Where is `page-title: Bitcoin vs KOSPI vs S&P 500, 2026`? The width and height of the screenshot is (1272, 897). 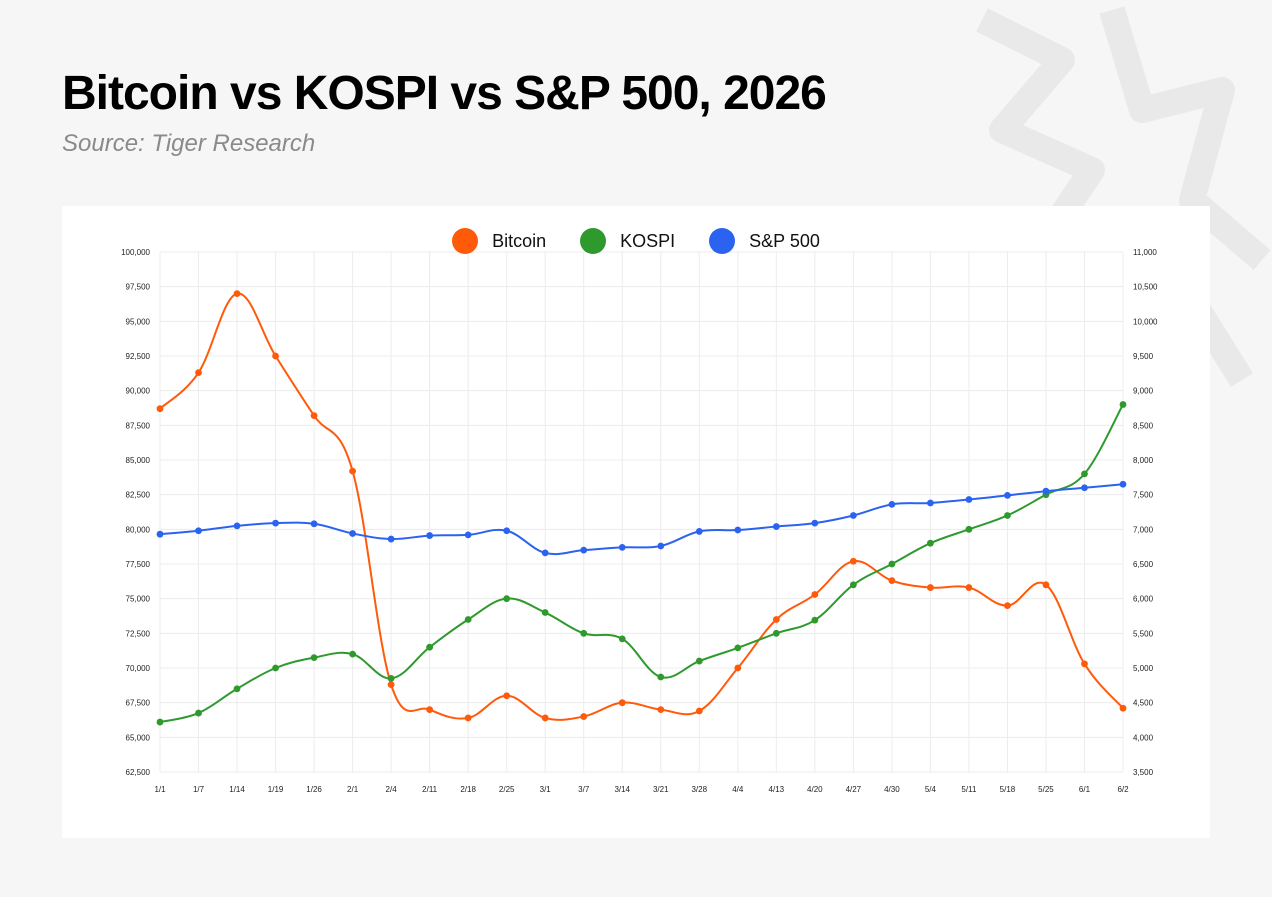 page-title: Bitcoin vs KOSPI vs S&P 500, 2026 is located at coordinates (444, 93).